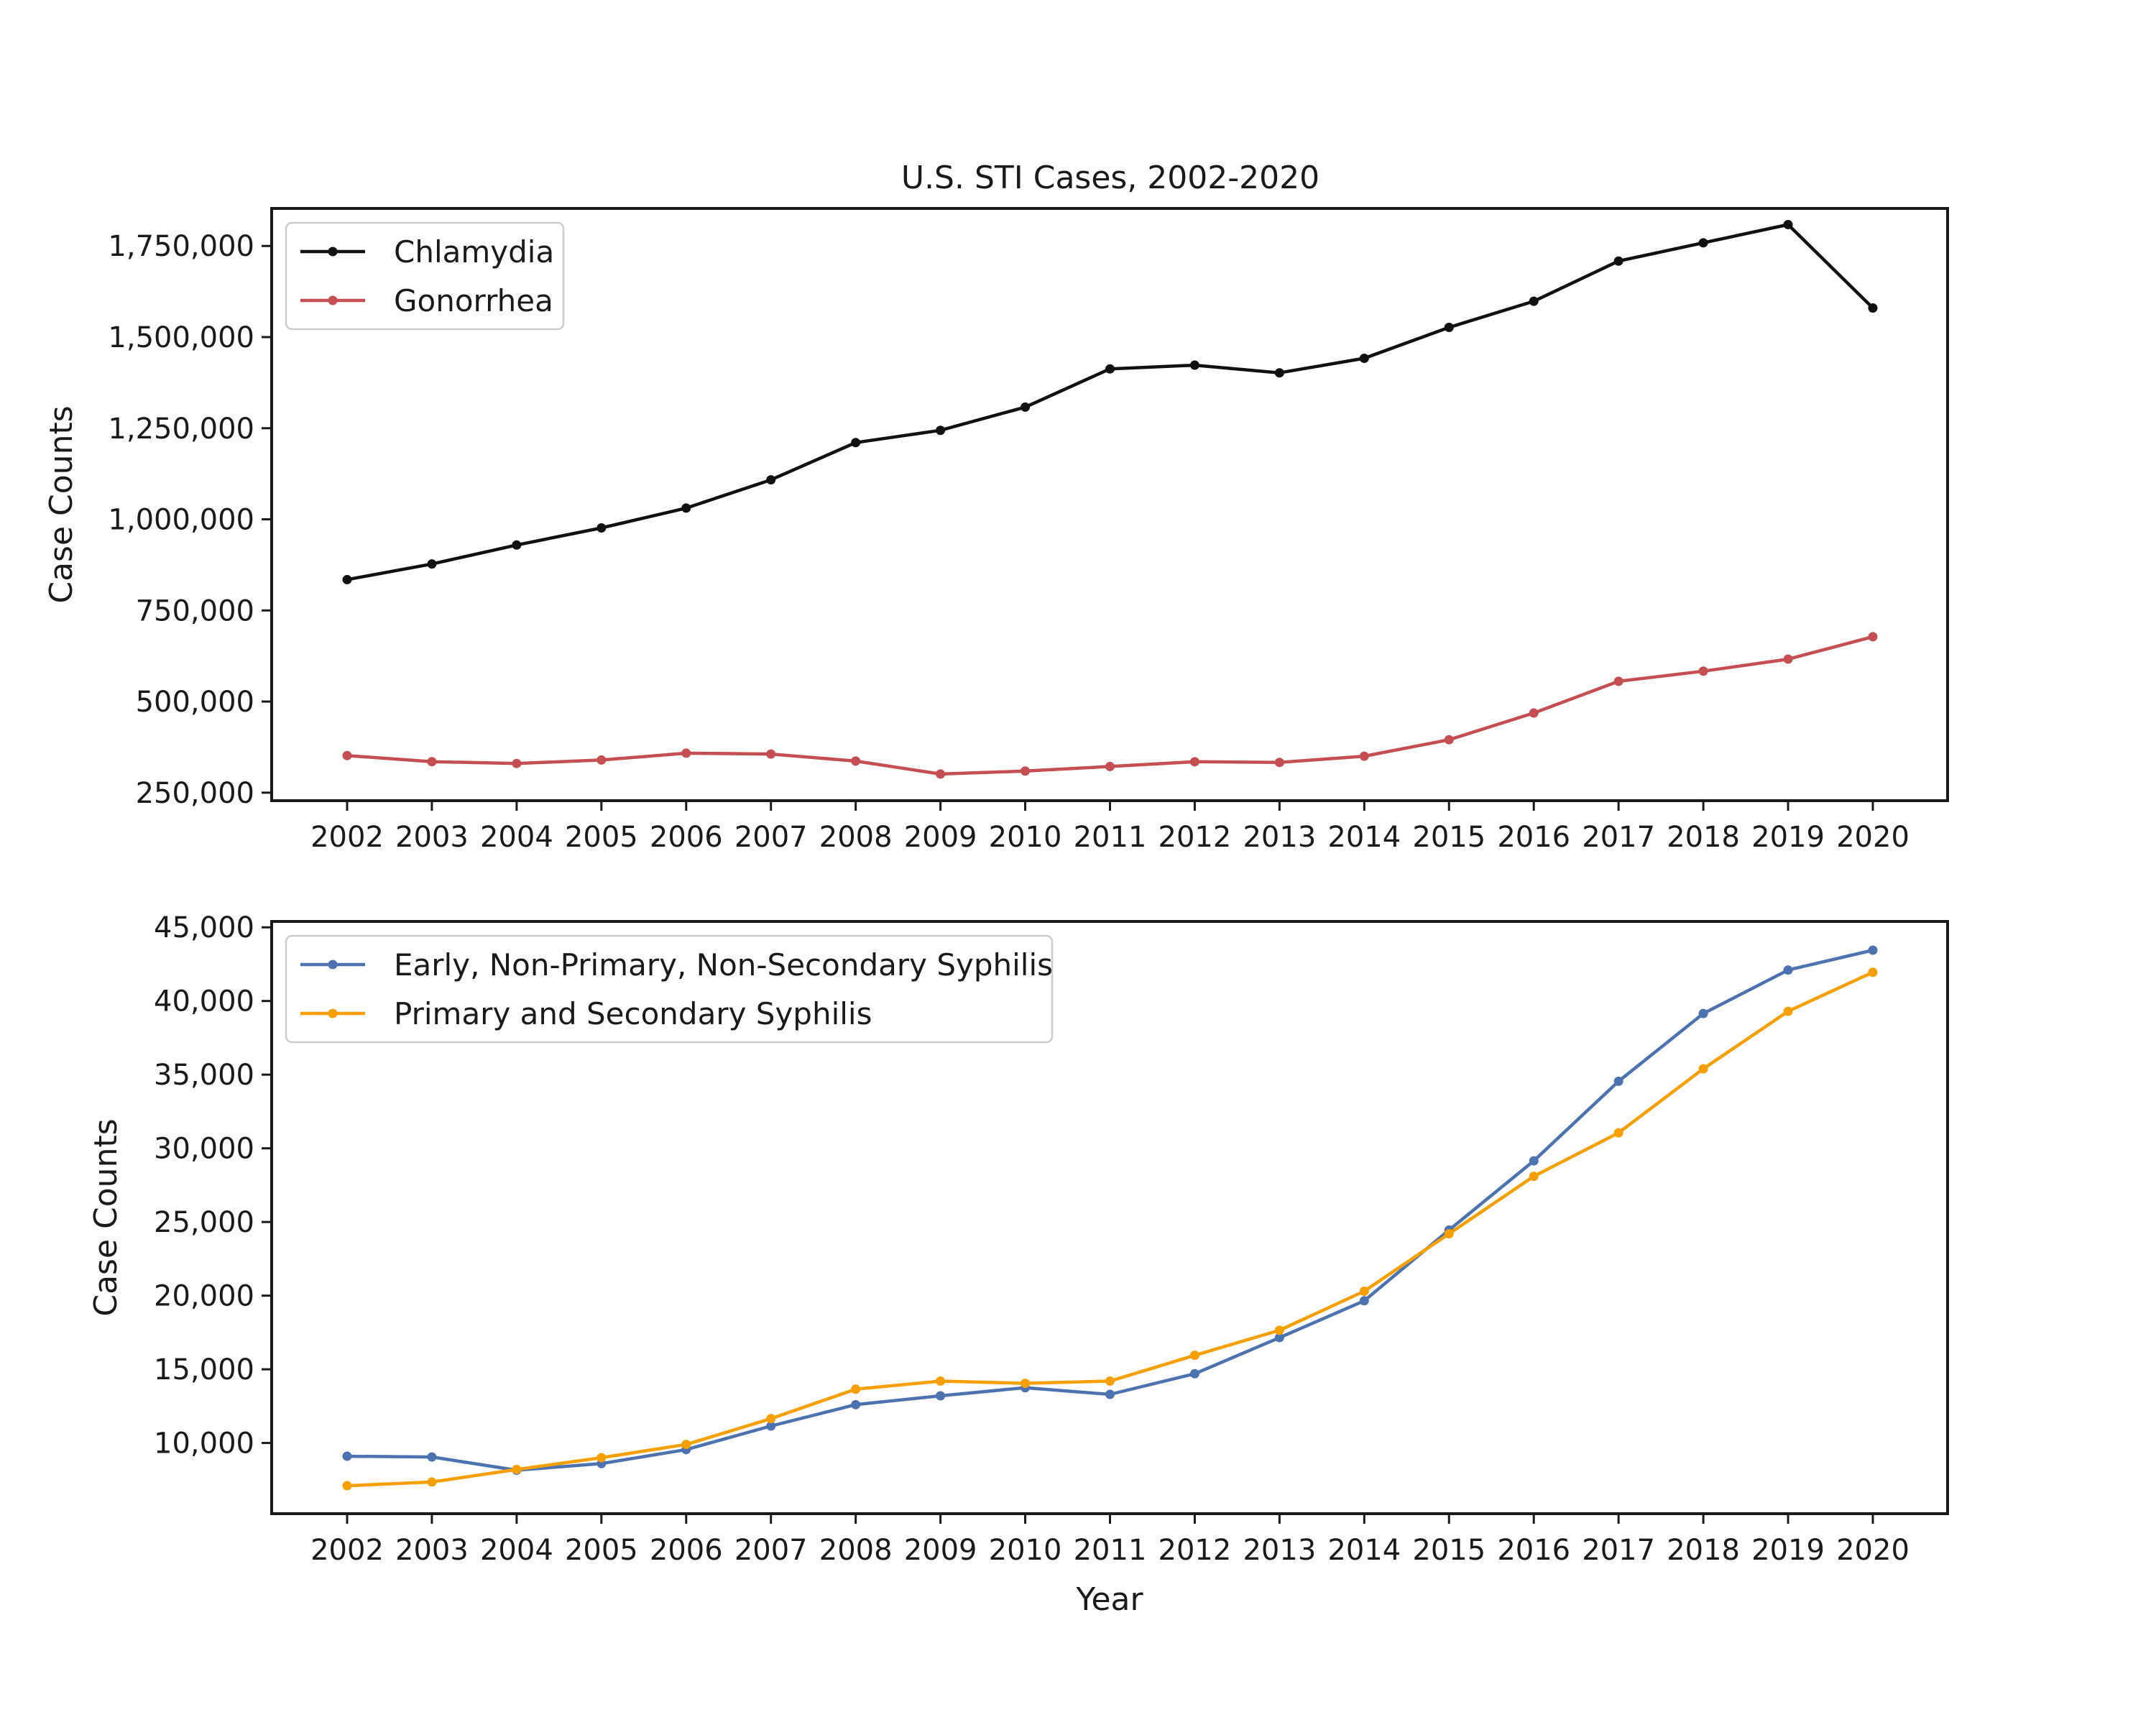 This screenshot has width=2156, height=1725. Describe the element at coordinates (1195, 1550) in the screenshot. I see `x-tick-label: 2012` at that location.